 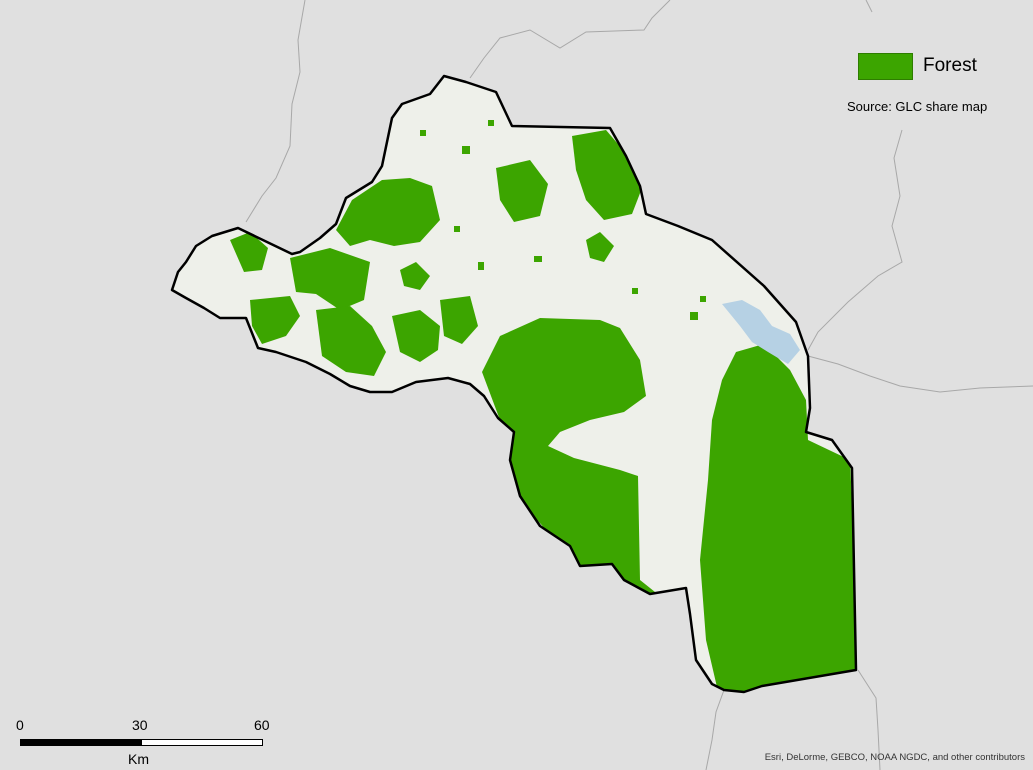 What do you see at coordinates (81, 742) in the screenshot?
I see `scale-bar-segment-dark` at bounding box center [81, 742].